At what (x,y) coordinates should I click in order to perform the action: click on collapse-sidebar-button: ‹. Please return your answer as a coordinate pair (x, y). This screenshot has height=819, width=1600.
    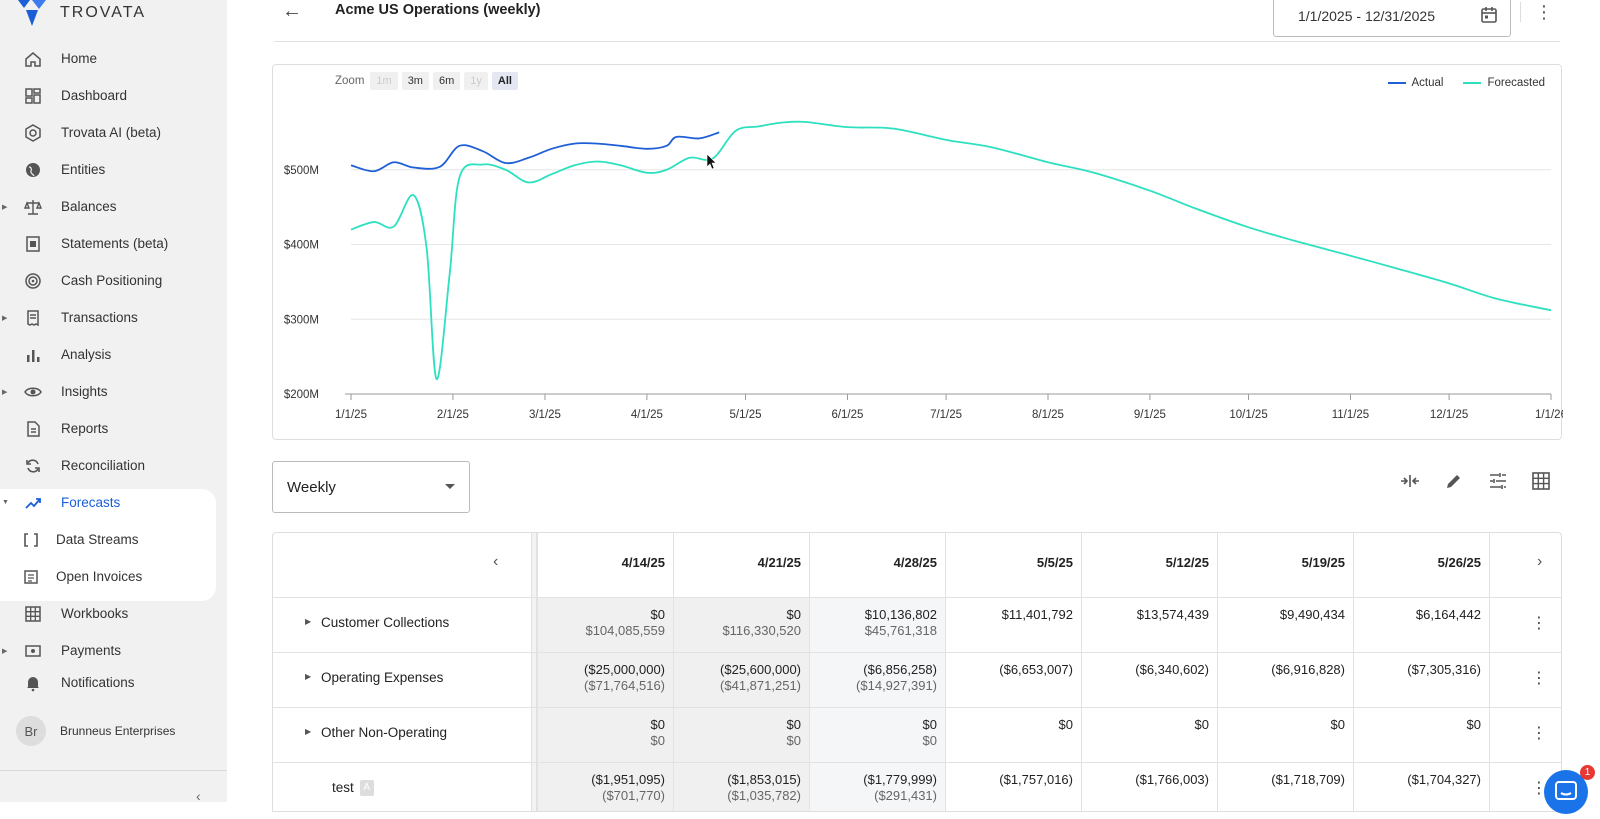
    Looking at the image, I should click on (198, 796).